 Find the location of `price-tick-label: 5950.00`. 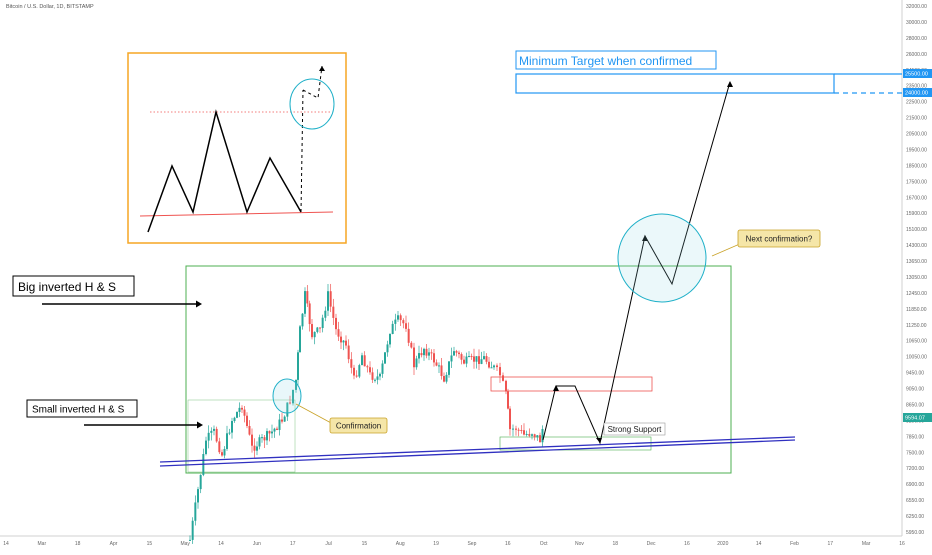

price-tick-label: 5950.00 is located at coordinates (915, 533).